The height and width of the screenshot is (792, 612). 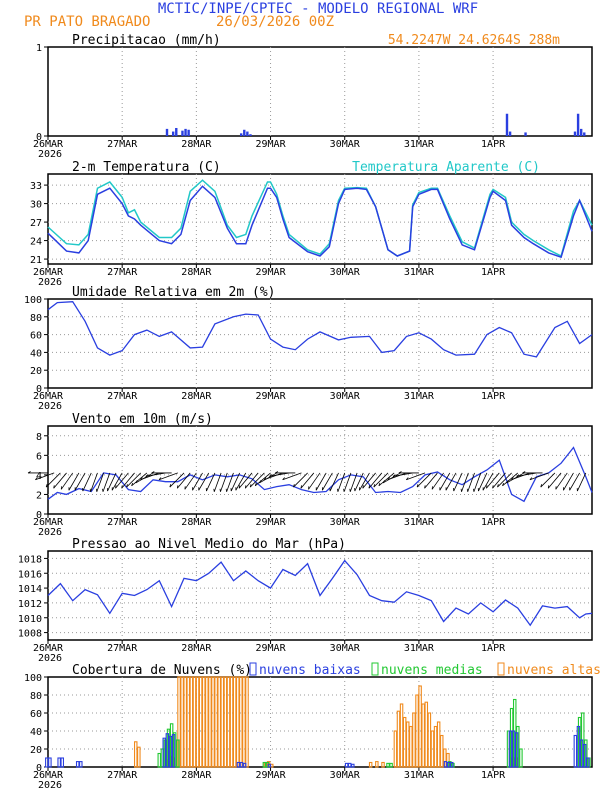 What do you see at coordinates (209, 544) in the screenshot?
I see `pressure-title: Pressao ao Nivel Medio do Mar (hPa)` at bounding box center [209, 544].